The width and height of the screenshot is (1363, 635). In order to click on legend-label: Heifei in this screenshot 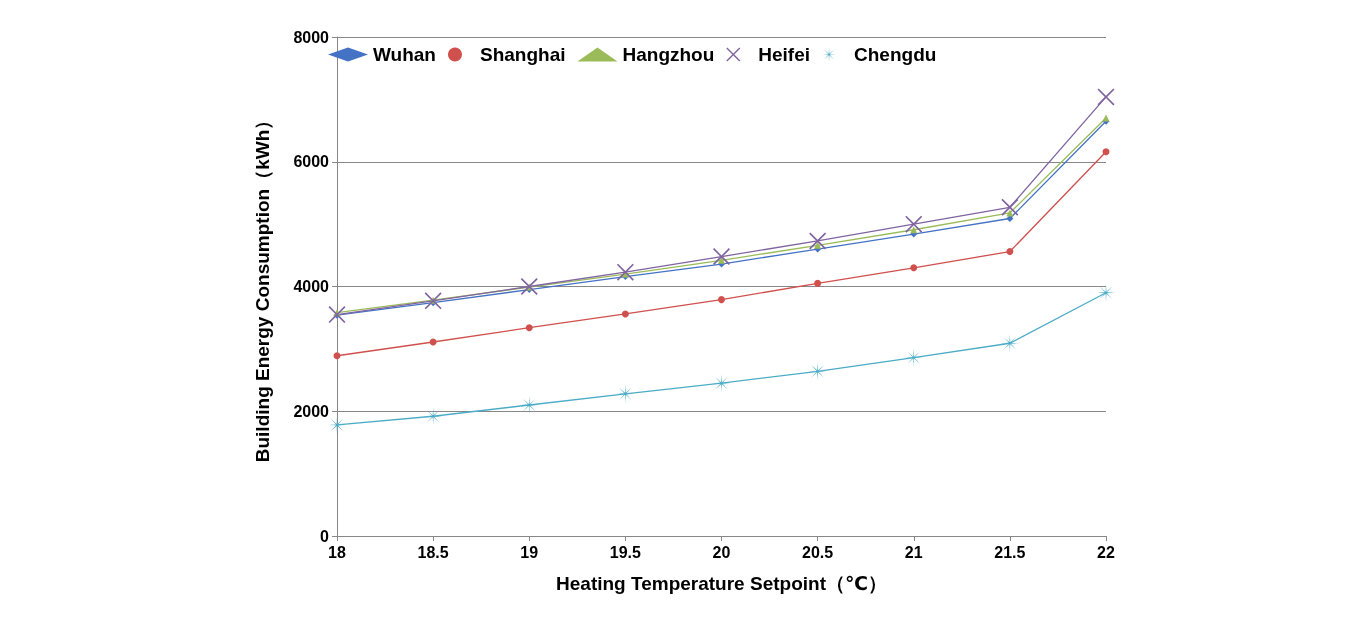, I will do `click(784, 54)`.